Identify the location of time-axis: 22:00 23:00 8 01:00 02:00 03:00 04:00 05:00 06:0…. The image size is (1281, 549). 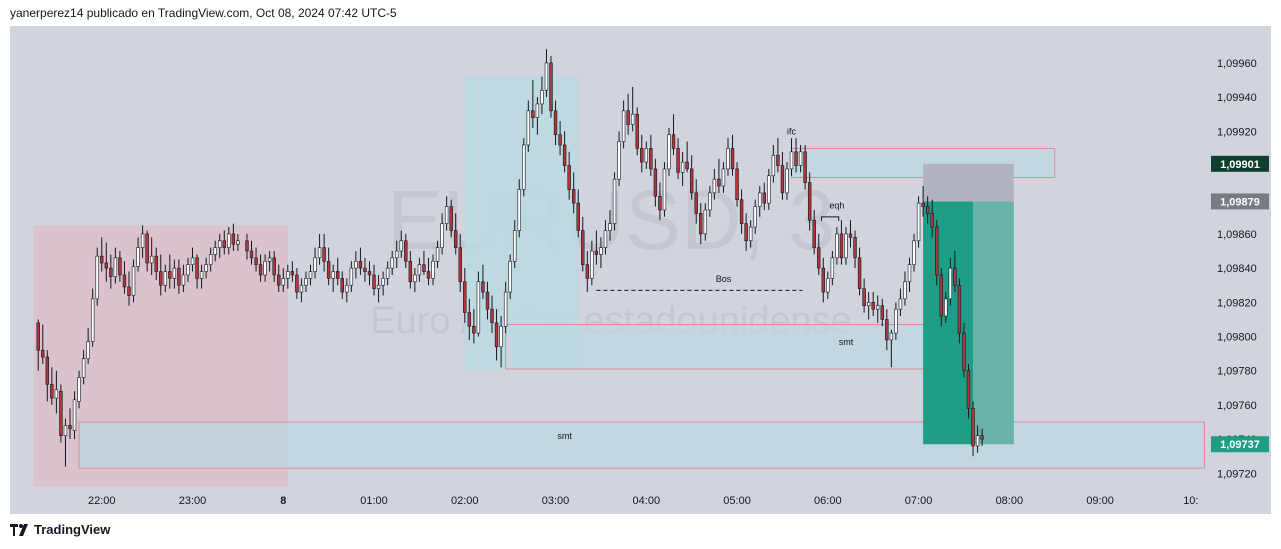
(643, 501).